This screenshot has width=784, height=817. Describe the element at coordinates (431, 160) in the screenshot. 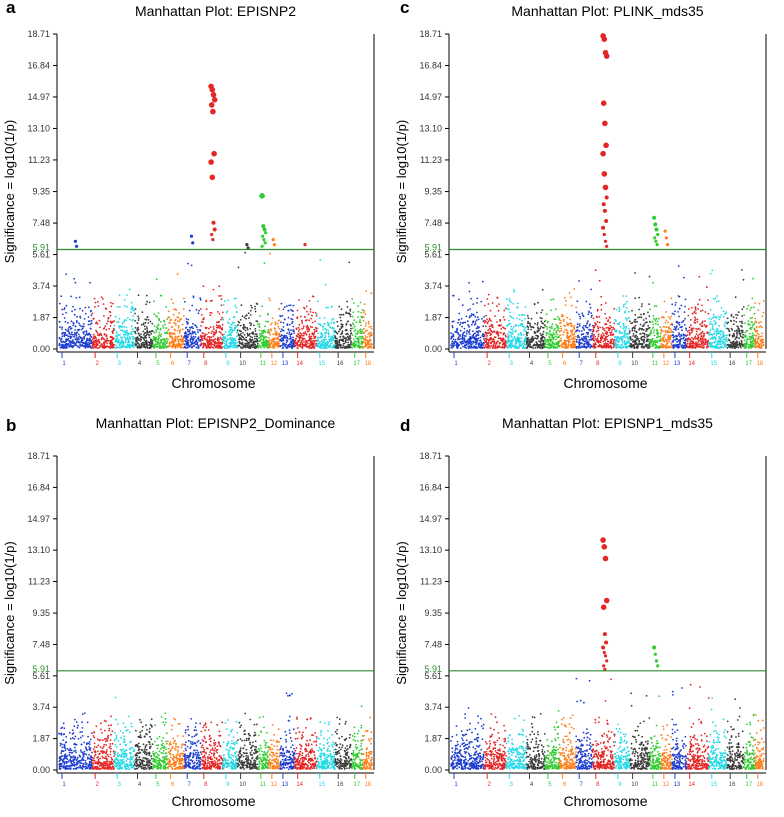

I see `y-tick-label: 11.23` at that location.